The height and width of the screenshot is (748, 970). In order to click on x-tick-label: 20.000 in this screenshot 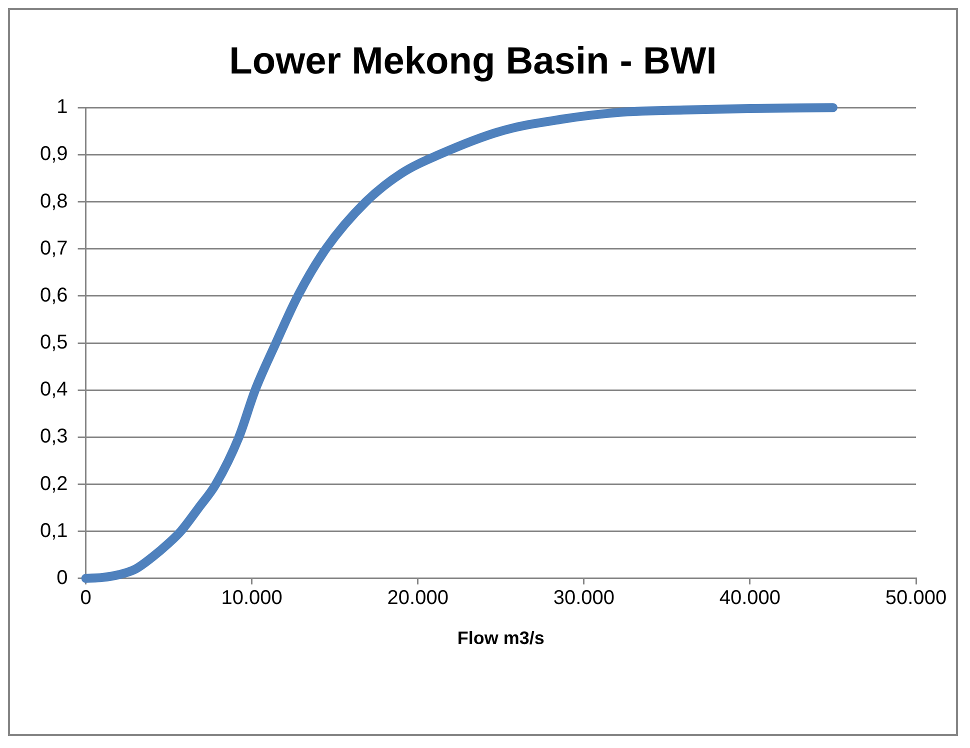, I will do `click(417, 597)`.